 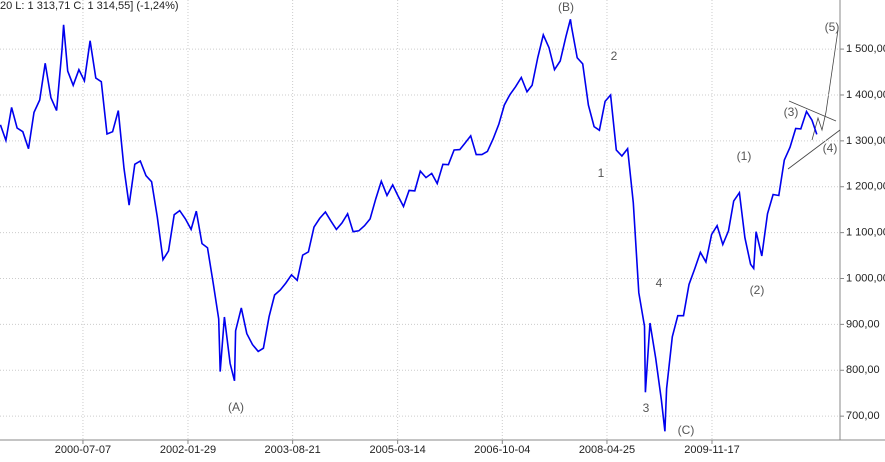 I want to click on x-tick-label: 2006-10-04, so click(x=502, y=450).